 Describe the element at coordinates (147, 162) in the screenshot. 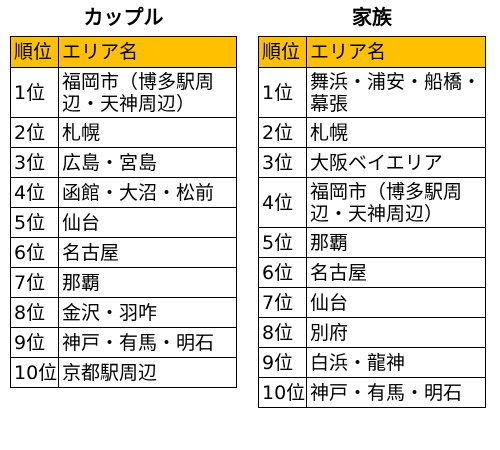

I see `area-cell: 広島・宮島` at that location.